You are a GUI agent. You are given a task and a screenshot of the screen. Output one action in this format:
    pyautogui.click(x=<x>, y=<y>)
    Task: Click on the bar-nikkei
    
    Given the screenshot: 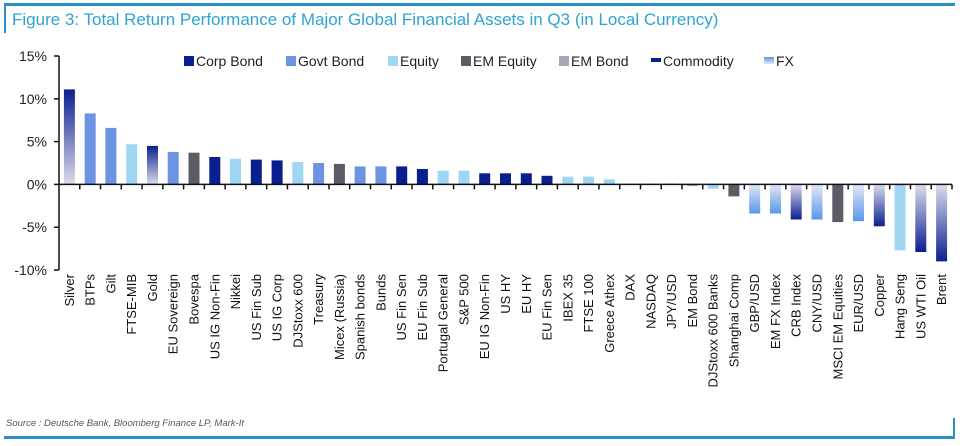 What is the action you would take?
    pyautogui.click(x=235, y=171)
    